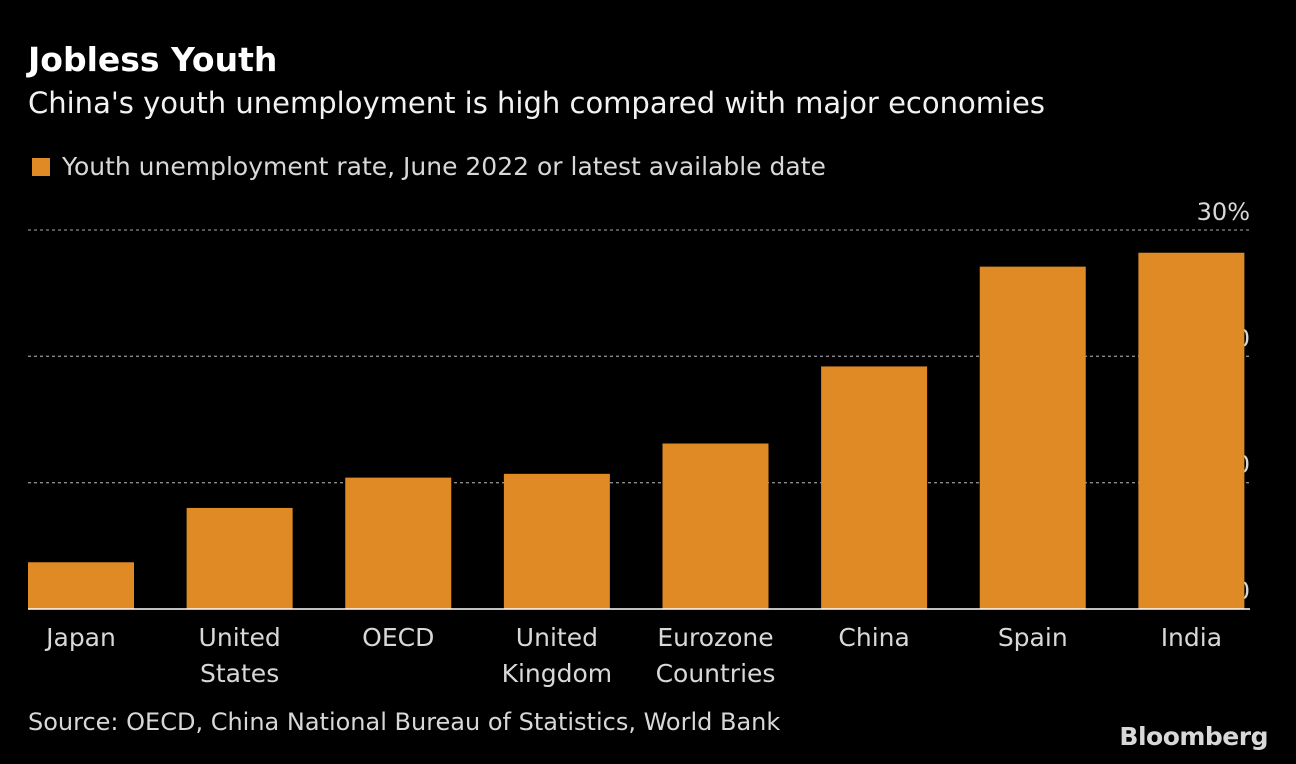 This screenshot has height=764, width=1296. Describe the element at coordinates (1223, 212) in the screenshot. I see `y-tick-label: 30%` at that location.